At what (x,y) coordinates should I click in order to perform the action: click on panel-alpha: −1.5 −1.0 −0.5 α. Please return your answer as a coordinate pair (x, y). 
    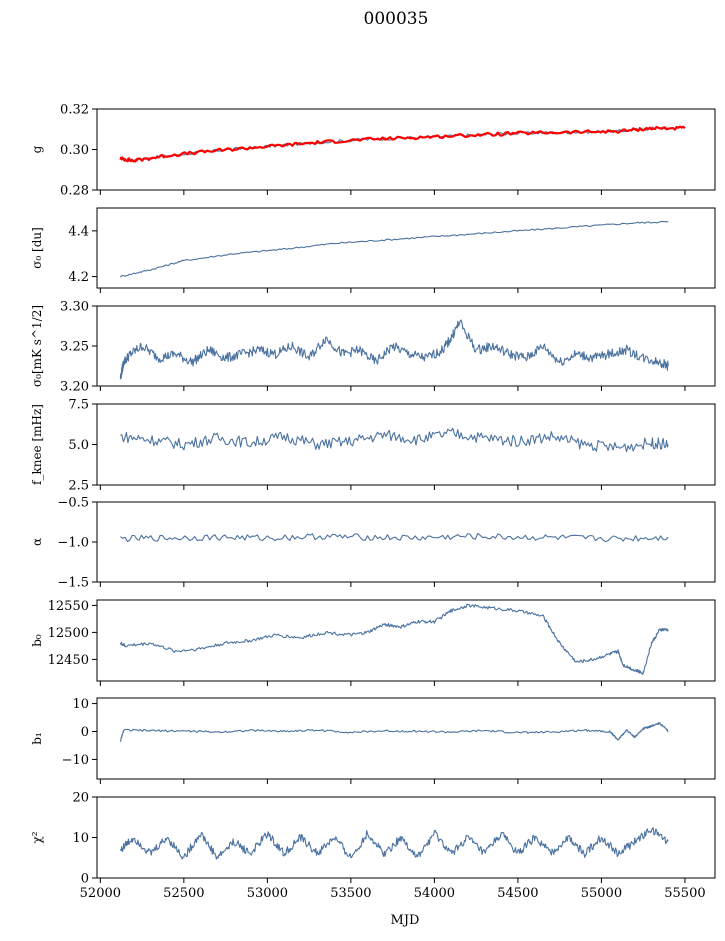
    Looking at the image, I should click on (373, 543).